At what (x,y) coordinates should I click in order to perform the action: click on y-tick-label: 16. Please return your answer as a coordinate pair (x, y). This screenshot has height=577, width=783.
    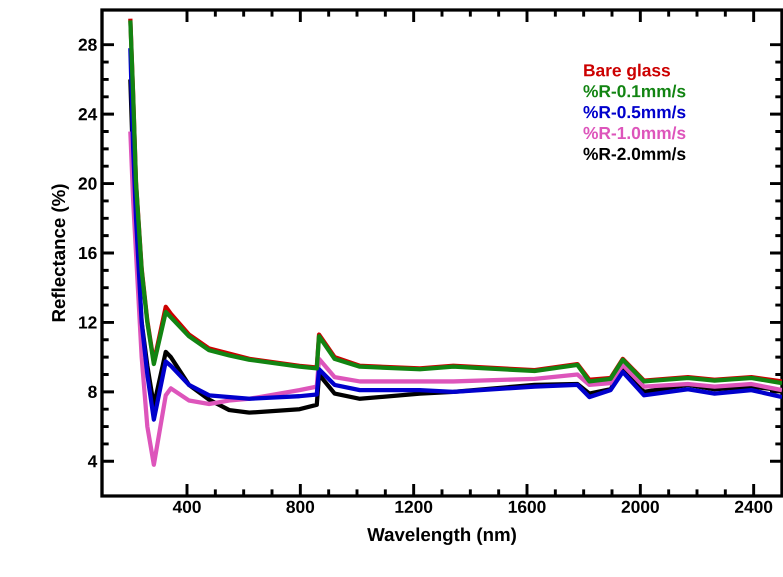
    Looking at the image, I should click on (88, 253).